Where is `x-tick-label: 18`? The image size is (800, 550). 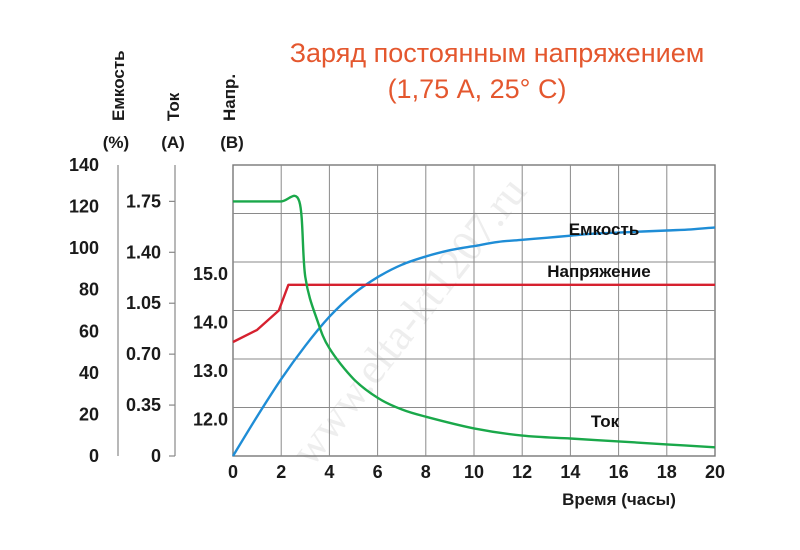
x-tick-label: 18 is located at coordinates (667, 472).